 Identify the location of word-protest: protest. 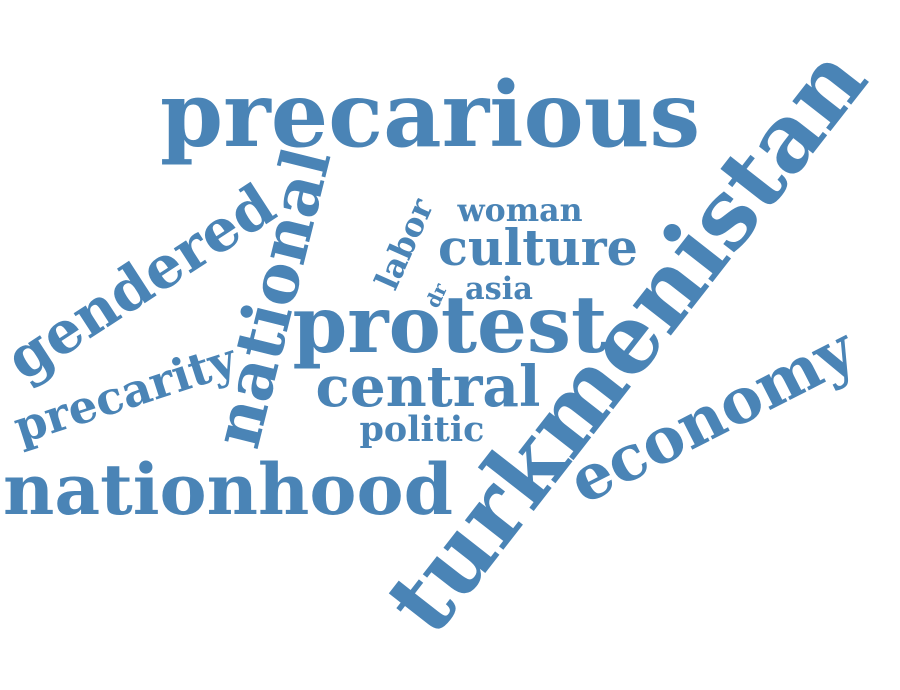
(450, 325).